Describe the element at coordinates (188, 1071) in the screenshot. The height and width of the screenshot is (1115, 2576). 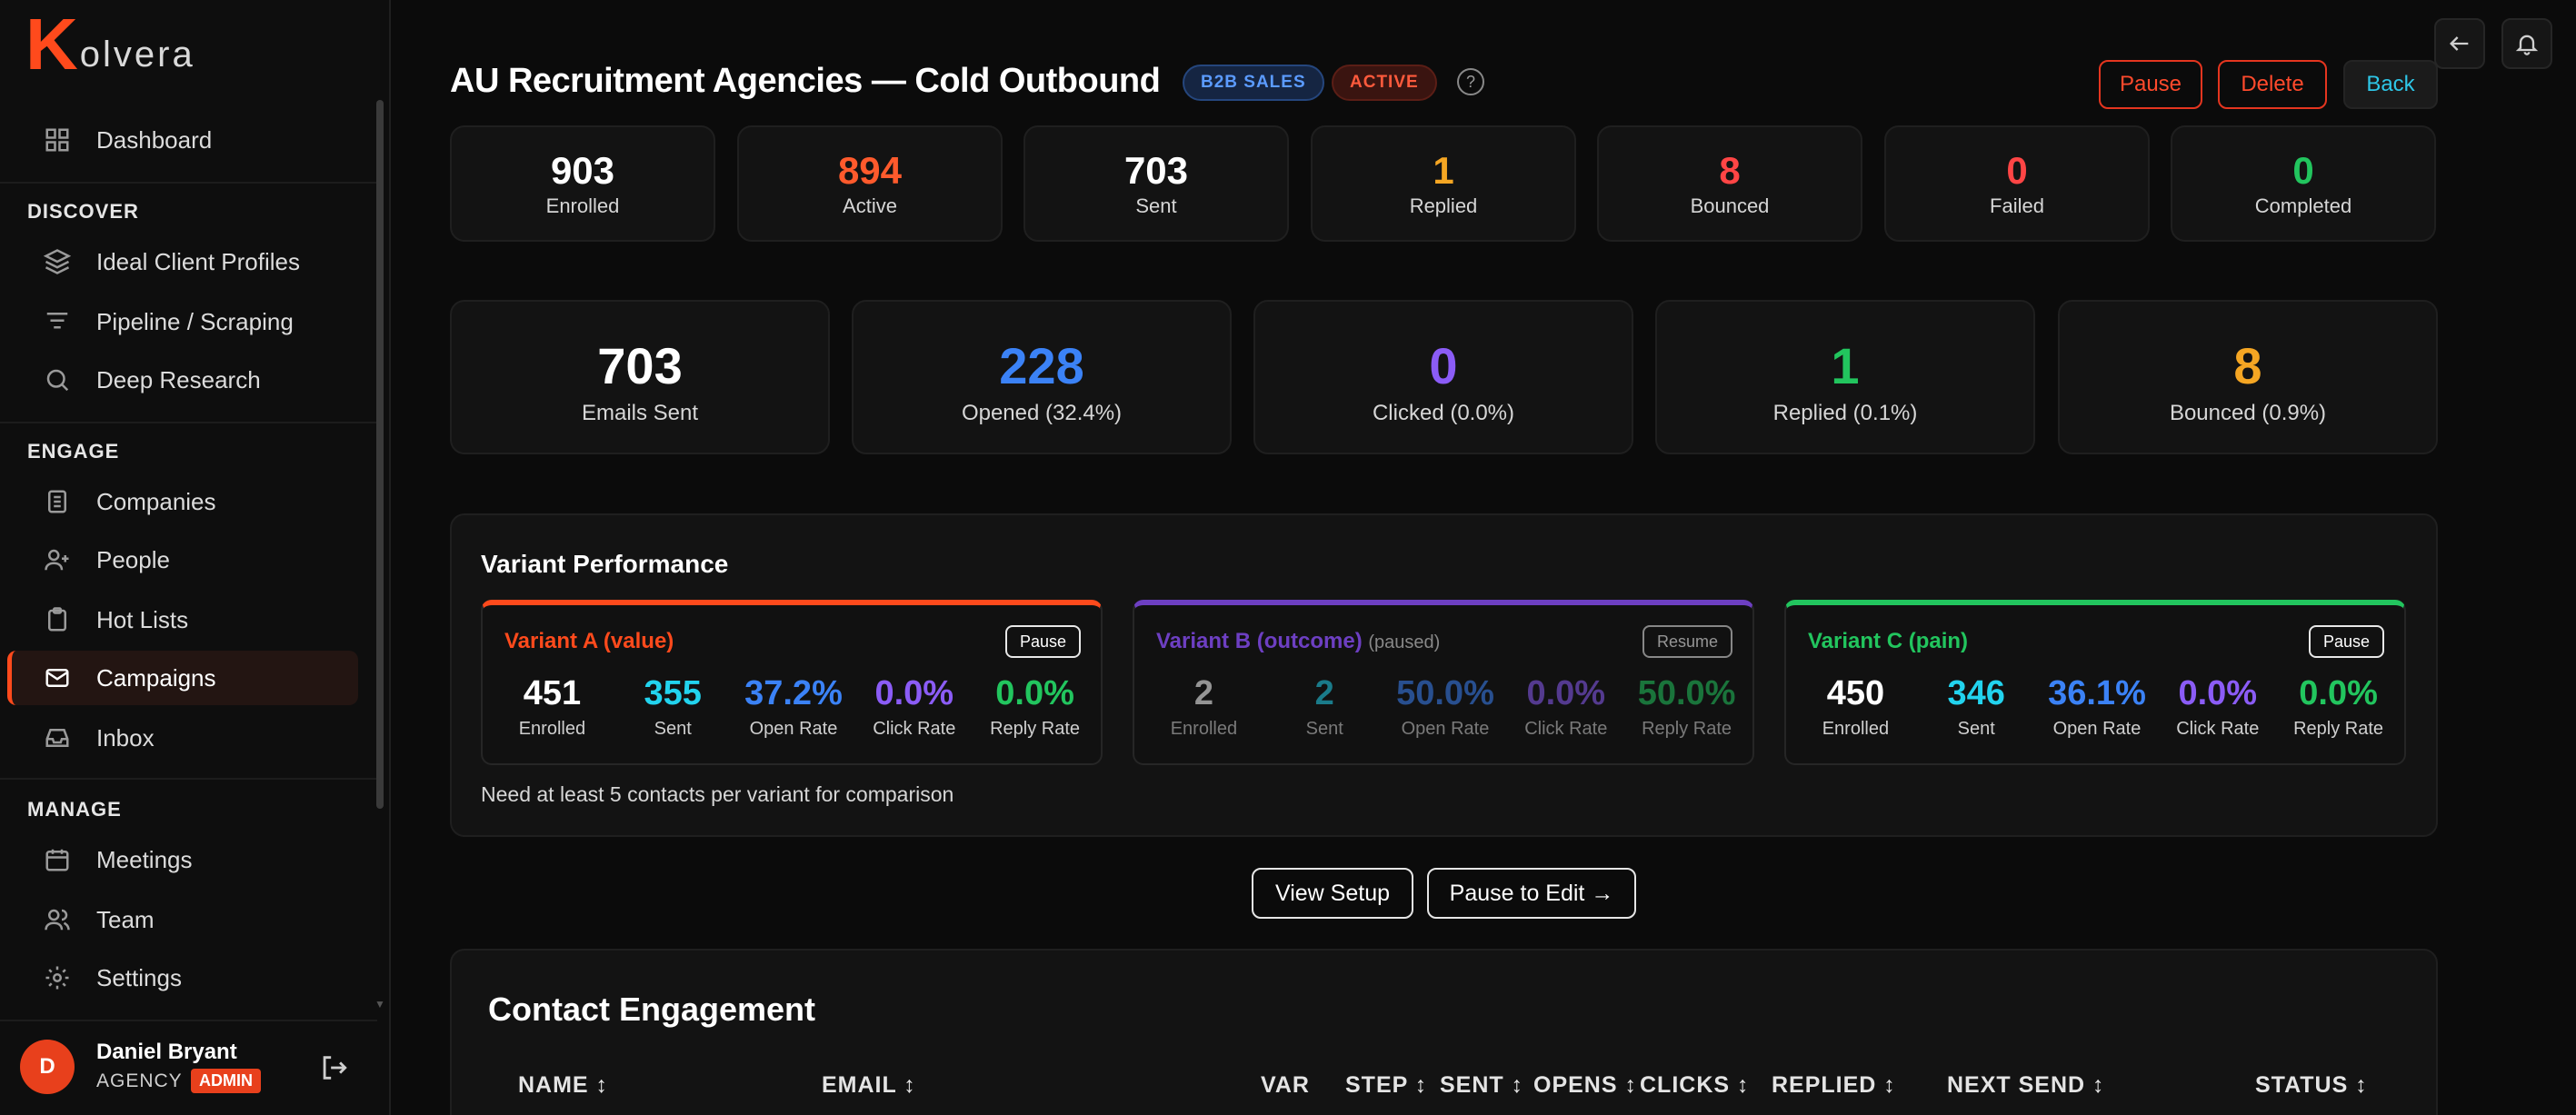
I see `user-profile: D Daniel Bryant AGENCY ADMIN` at that location.